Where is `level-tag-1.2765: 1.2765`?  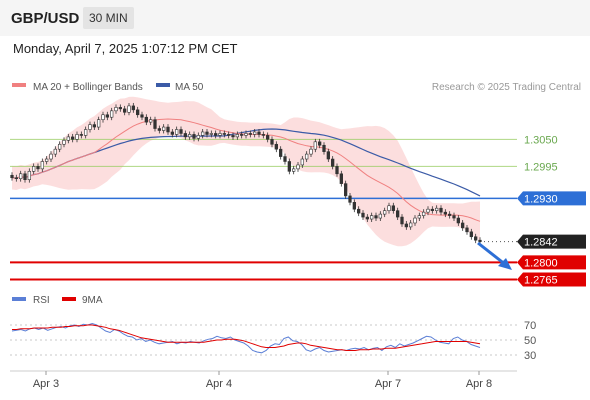 level-tag-1.2765: 1.2765 is located at coordinates (551, 279).